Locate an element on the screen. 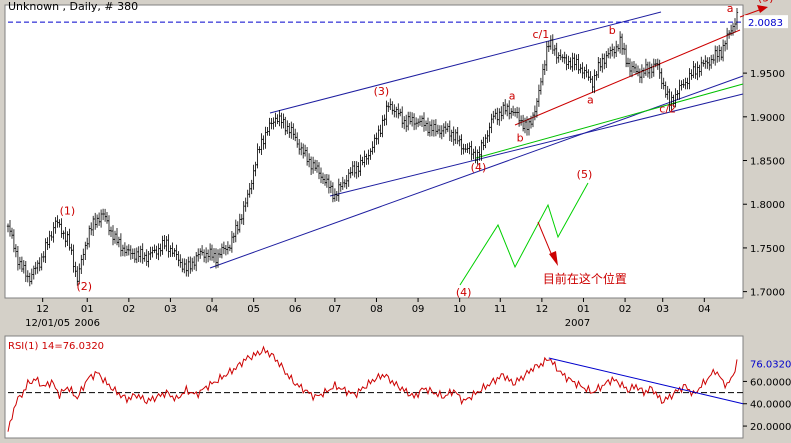  x-axis-month-label: 08 is located at coordinates (376, 309).